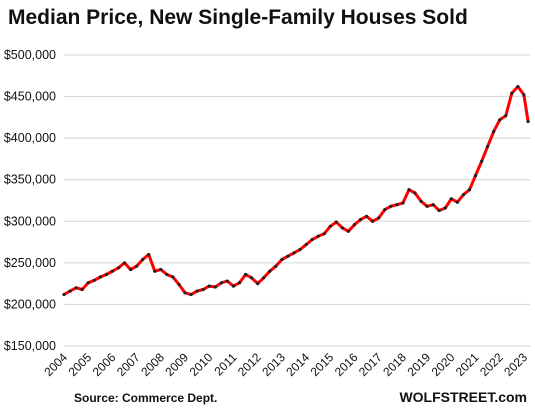 This screenshot has height=411, width=535. I want to click on x-tick-label: 2008, so click(152, 364).